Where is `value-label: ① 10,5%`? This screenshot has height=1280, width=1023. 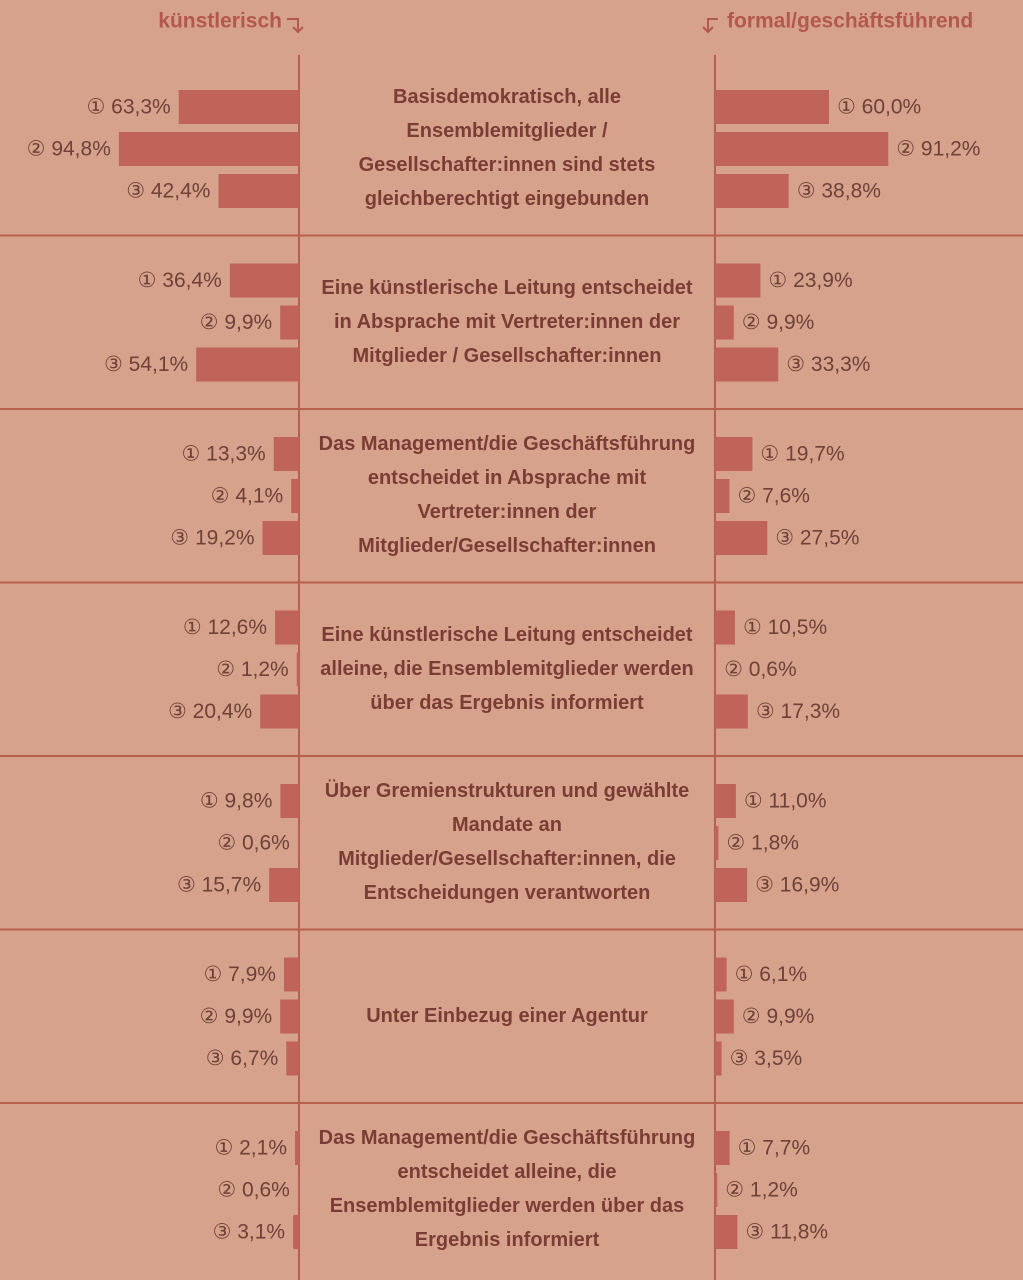
value-label: ① 10,5% is located at coordinates (785, 627).